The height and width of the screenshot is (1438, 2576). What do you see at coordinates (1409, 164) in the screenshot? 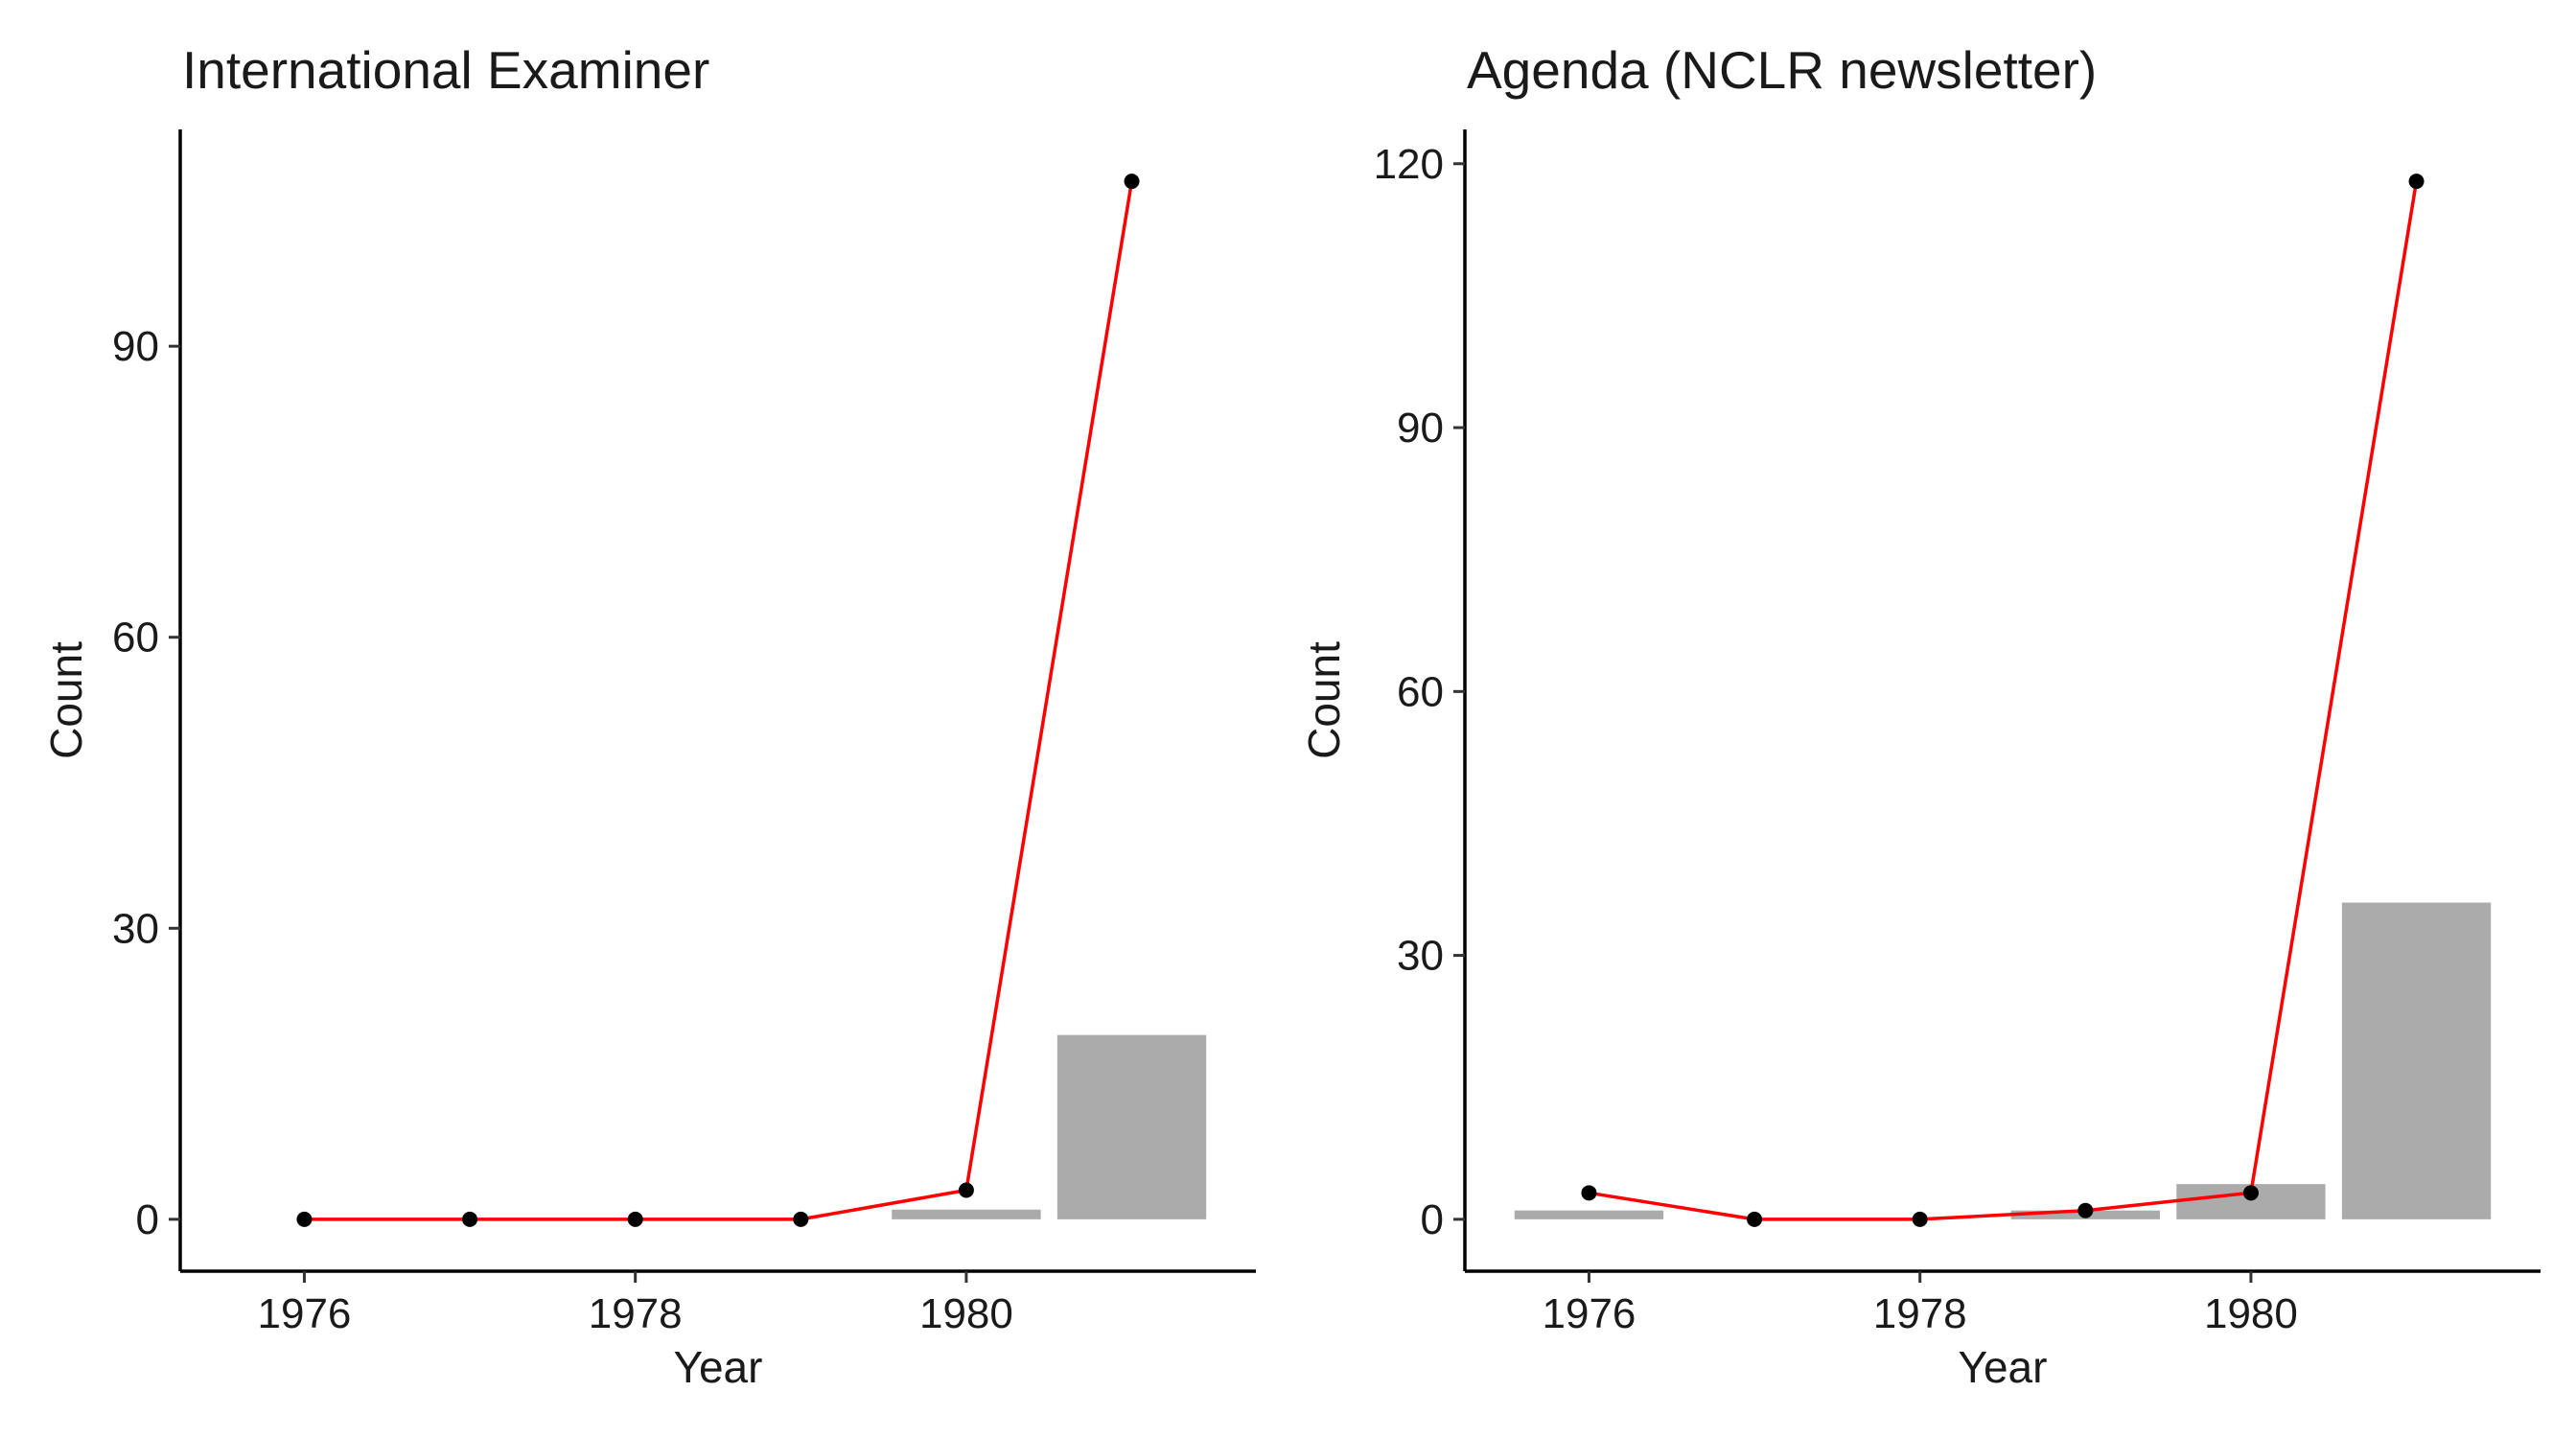
I see `y-tick-label: 120` at bounding box center [1409, 164].